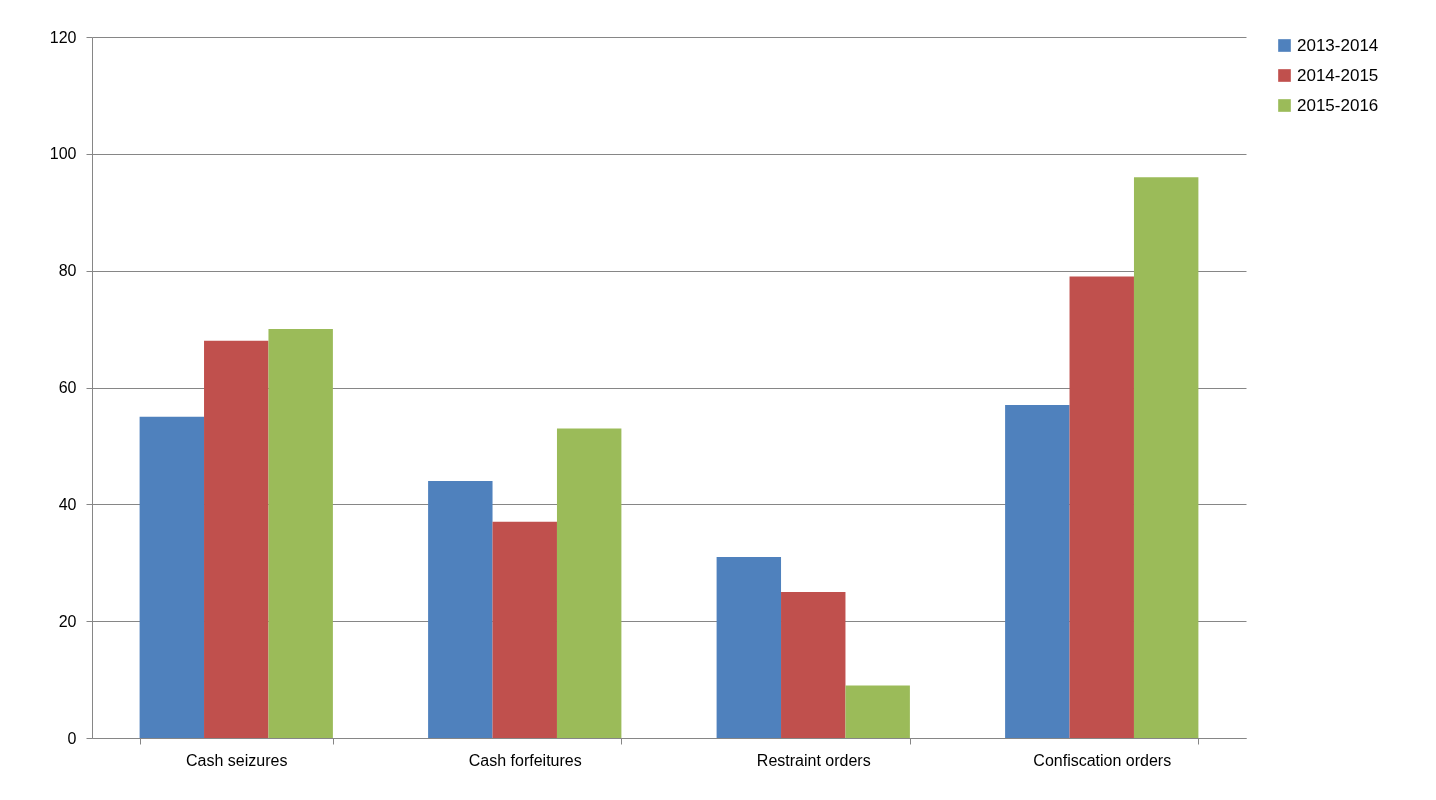 Image resolution: width=1436 pixels, height=800 pixels. What do you see at coordinates (67, 504) in the screenshot?
I see `y-tick-label: 40` at bounding box center [67, 504].